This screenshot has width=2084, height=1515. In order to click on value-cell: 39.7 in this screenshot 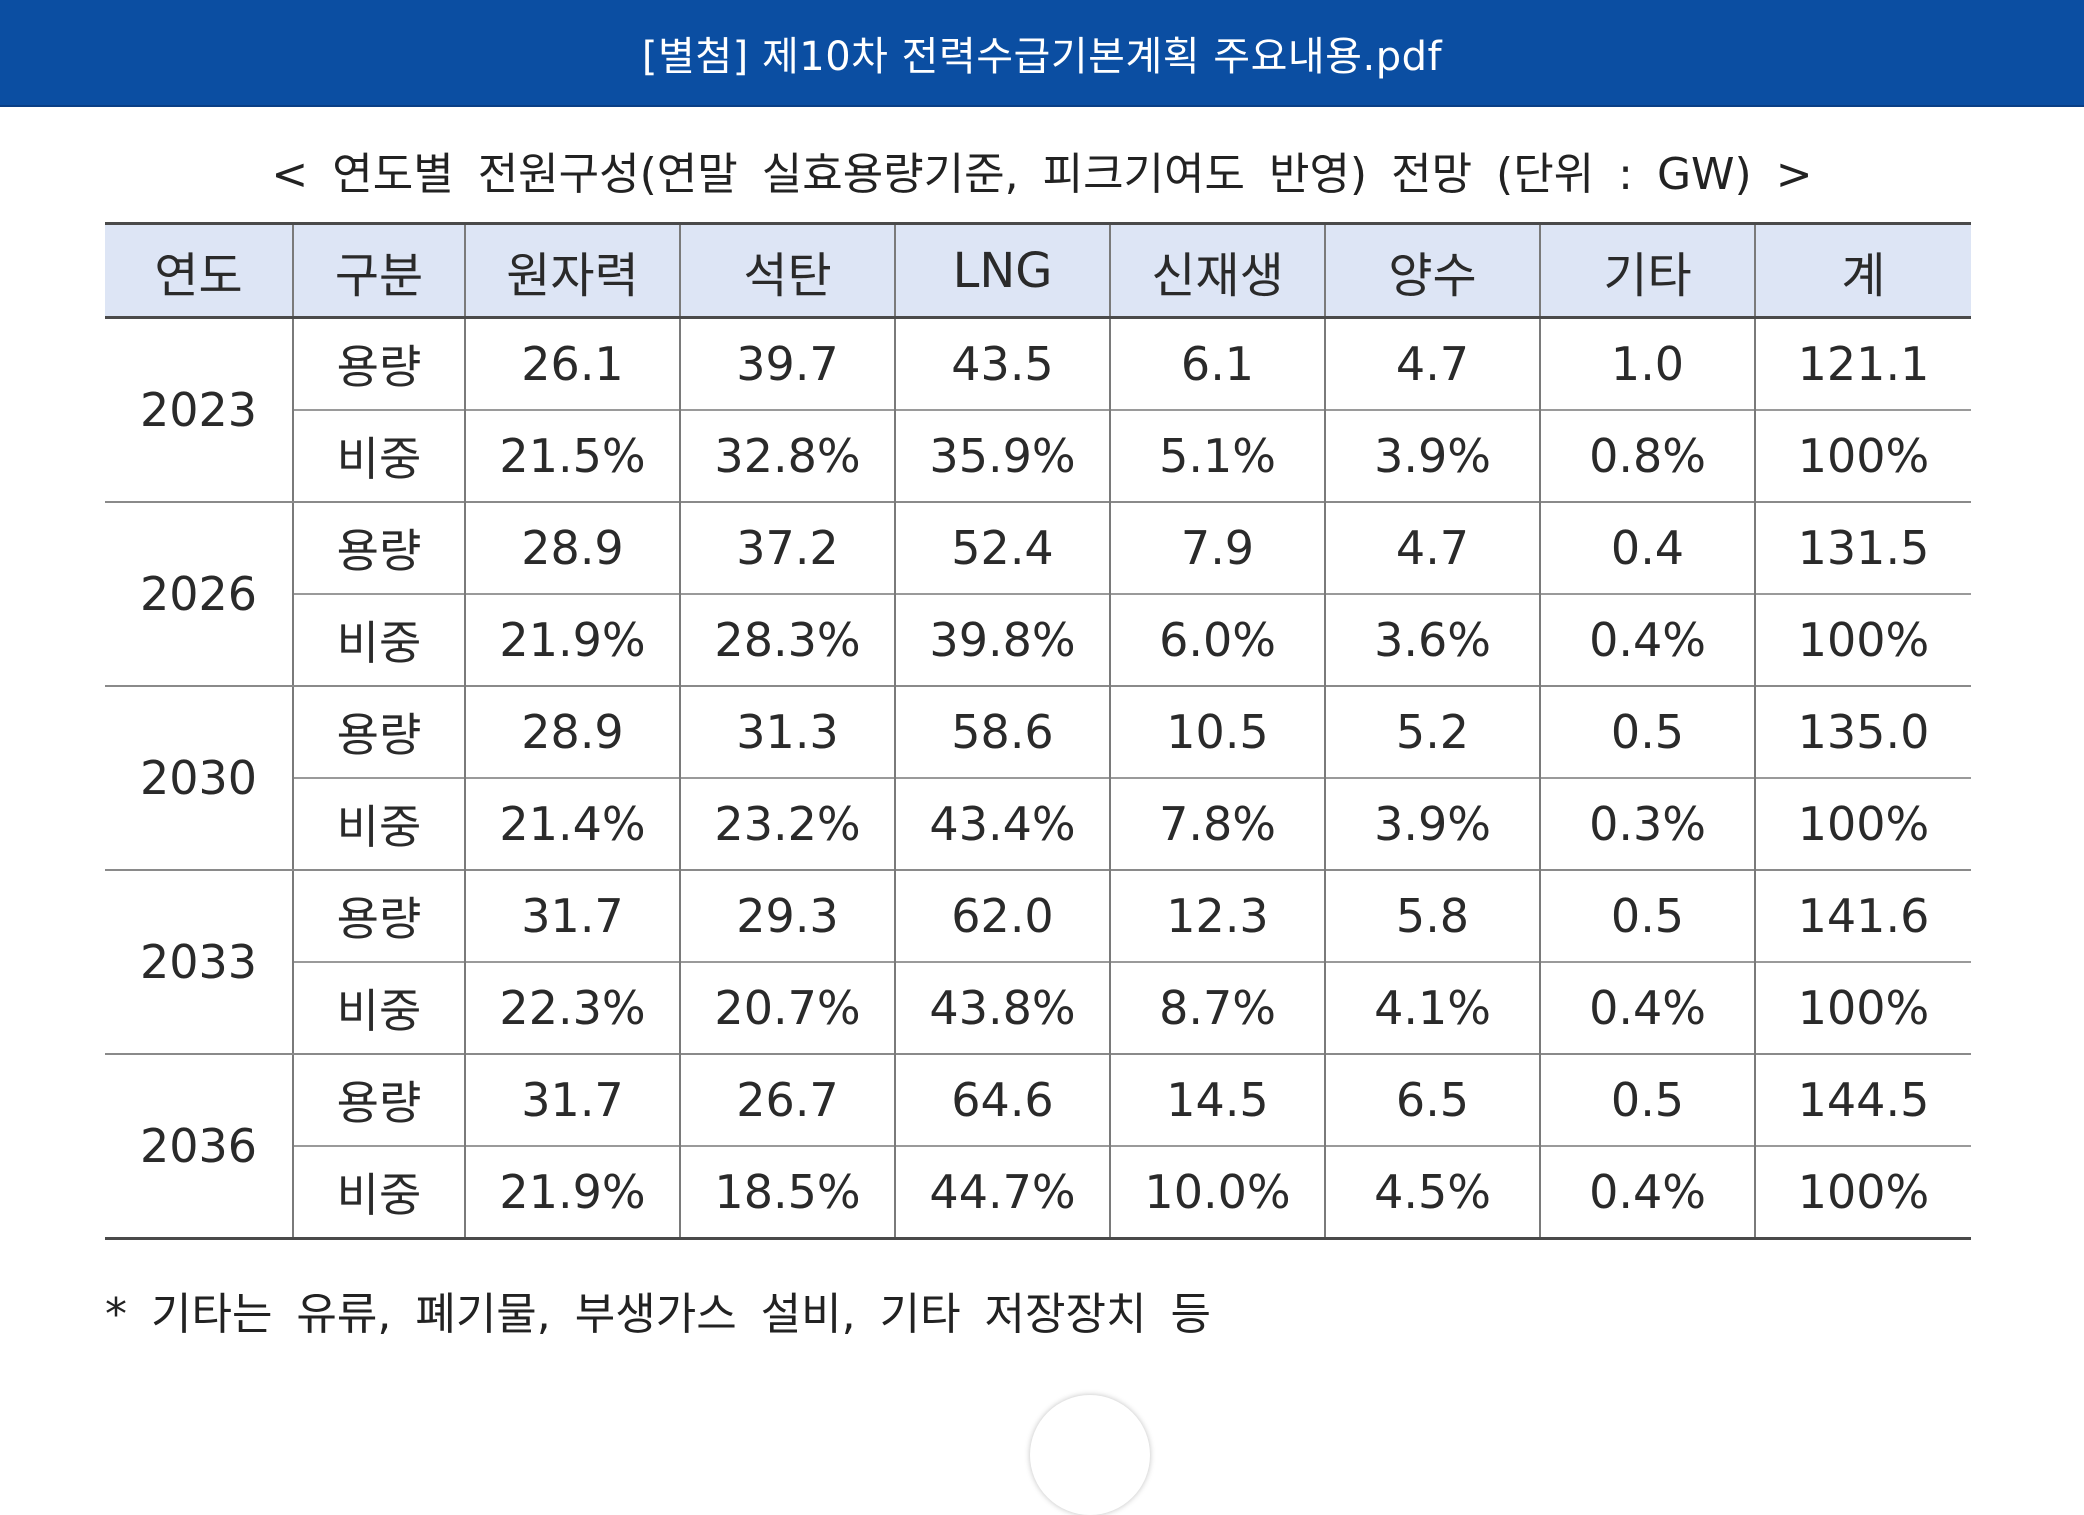, I will do `click(787, 363)`.